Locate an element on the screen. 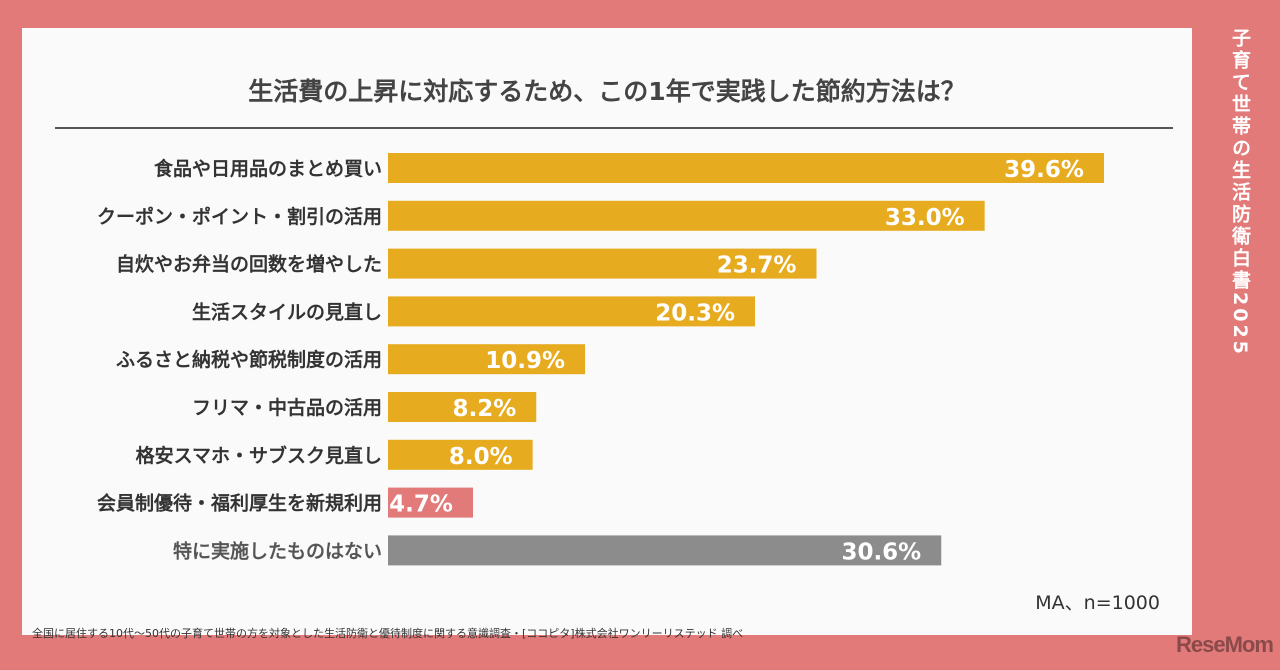 The width and height of the screenshot is (1280, 670). value-label: 23.7% is located at coordinates (757, 266).